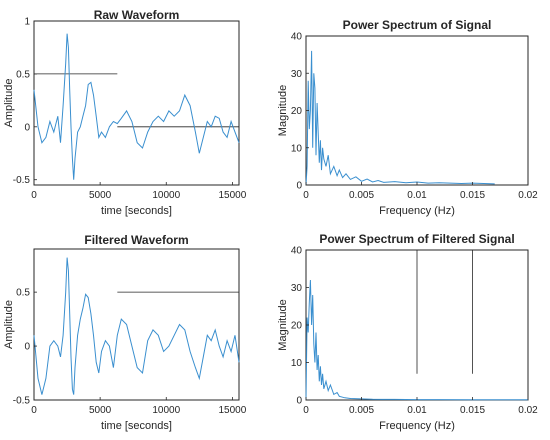  Describe the element at coordinates (283, 110) in the screenshot. I see `power-spectrum-y-axis-label: Magnitude` at that location.